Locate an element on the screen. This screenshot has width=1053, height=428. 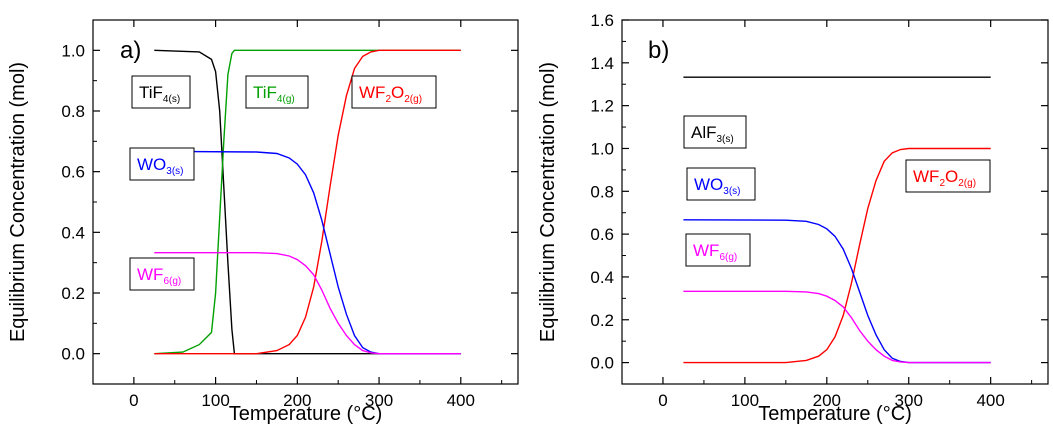
series-label-part: AlF is located at coordinates (704, 132).